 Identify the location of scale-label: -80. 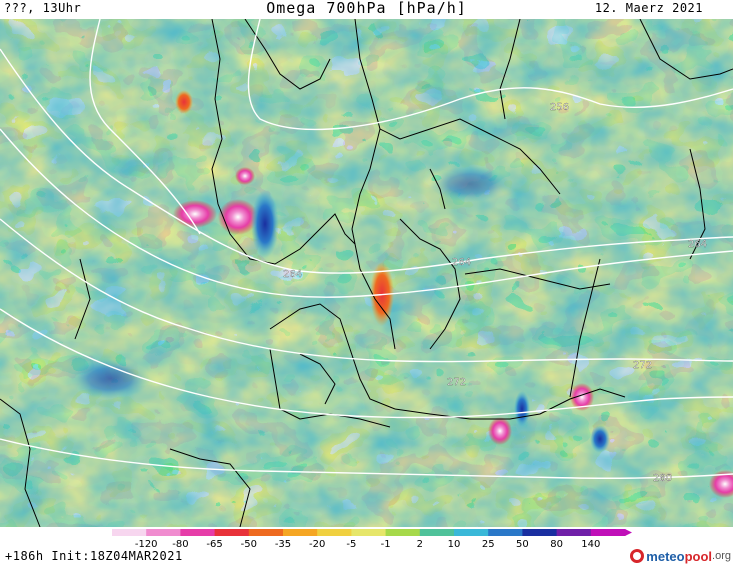
(180, 544).